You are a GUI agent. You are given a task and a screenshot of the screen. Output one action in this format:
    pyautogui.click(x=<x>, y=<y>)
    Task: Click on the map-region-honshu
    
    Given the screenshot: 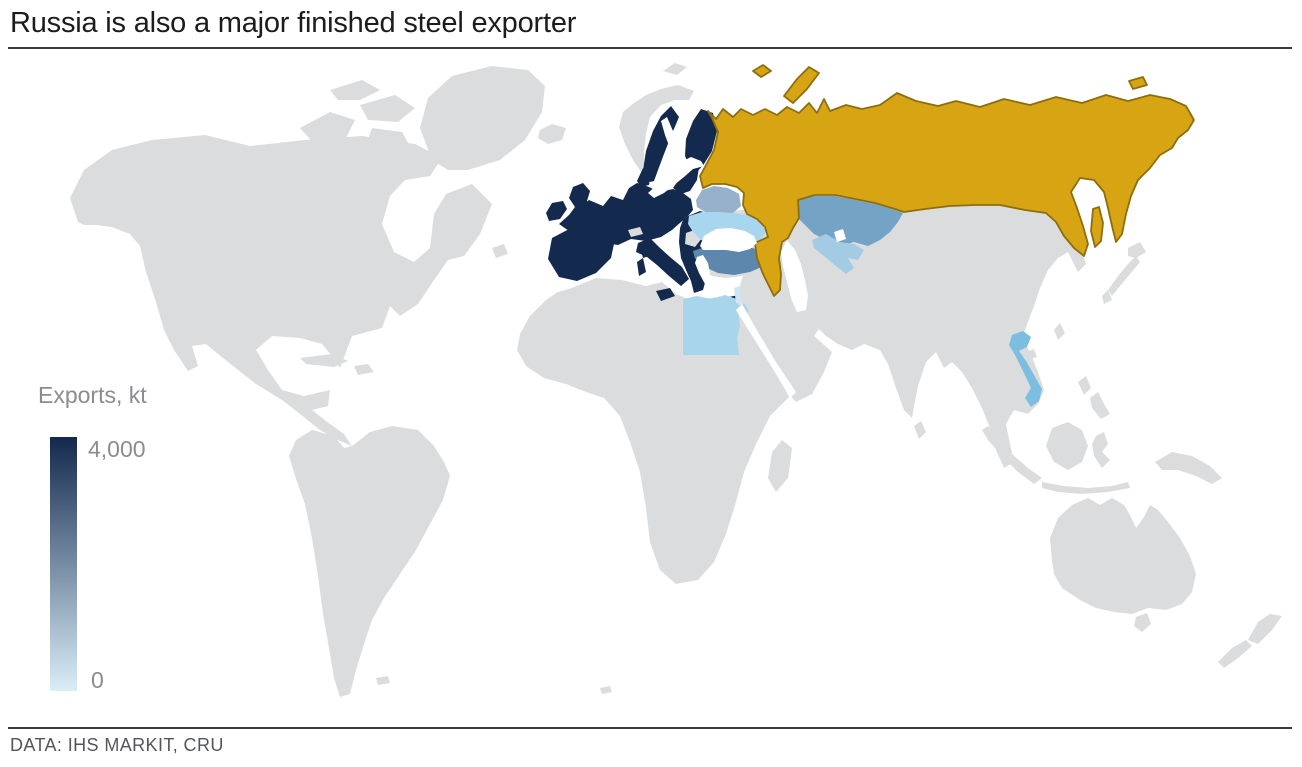 What is the action you would take?
    pyautogui.click(x=1124, y=276)
    